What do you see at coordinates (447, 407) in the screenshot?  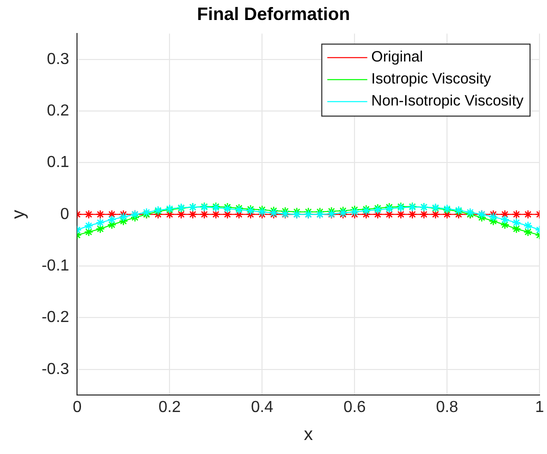 I see `x-tick-label: 0.8` at bounding box center [447, 407].